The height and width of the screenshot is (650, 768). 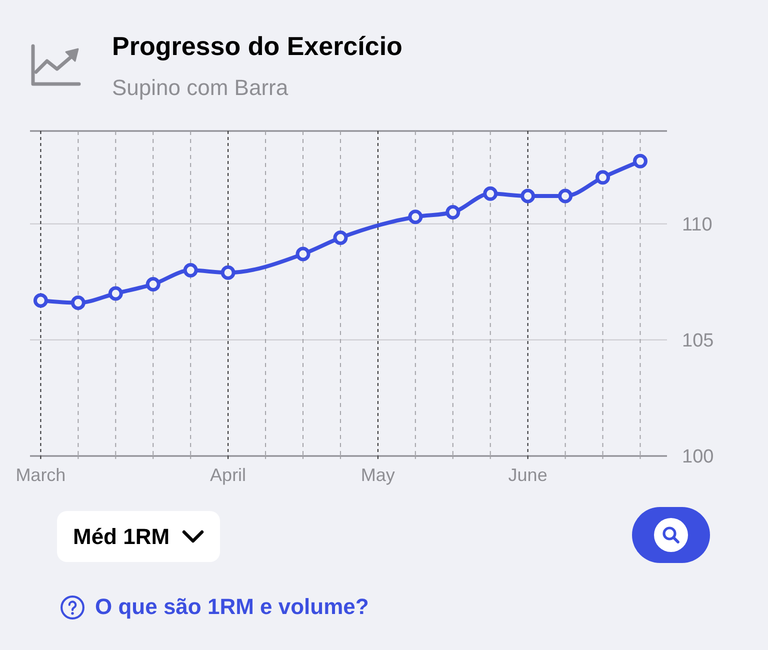 What do you see at coordinates (697, 225) in the screenshot?
I see `y-tick-label: 110` at bounding box center [697, 225].